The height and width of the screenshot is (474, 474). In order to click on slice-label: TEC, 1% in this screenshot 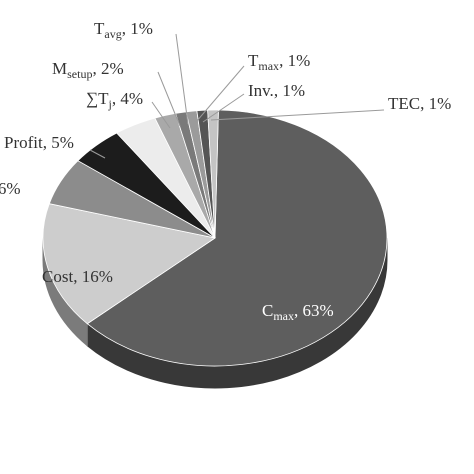, I will do `click(419, 103)`.